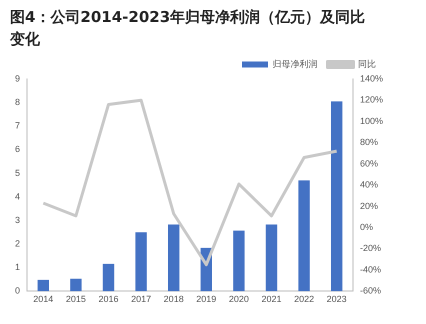 The width and height of the screenshot is (426, 324). I want to click on chart-title: 图4：公司2014-2023年归母净利润（亿元）及同比变化, so click(187, 28).